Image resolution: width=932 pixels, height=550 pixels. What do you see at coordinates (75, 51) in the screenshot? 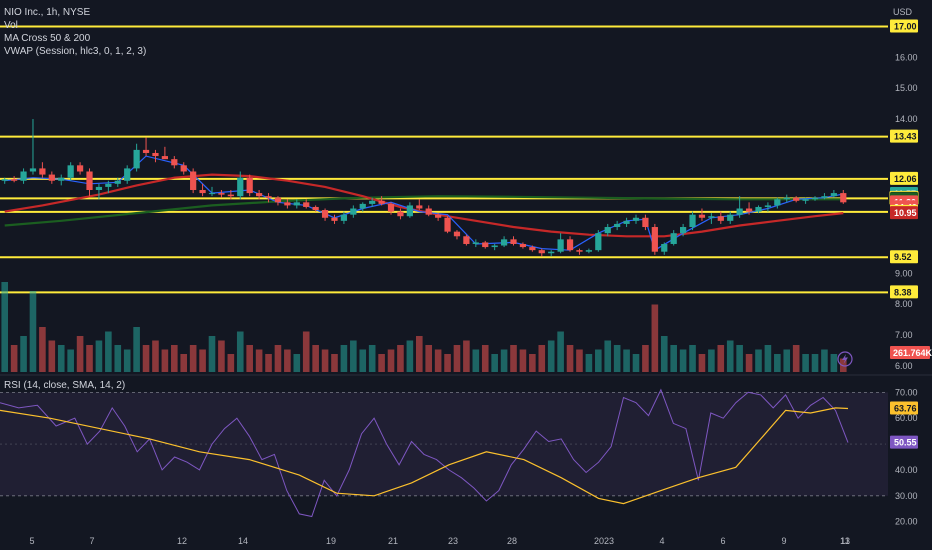
I see `vwap-legend: VWAP (Session, hlc3, 0, 1, 2, 3)` at bounding box center [75, 51].